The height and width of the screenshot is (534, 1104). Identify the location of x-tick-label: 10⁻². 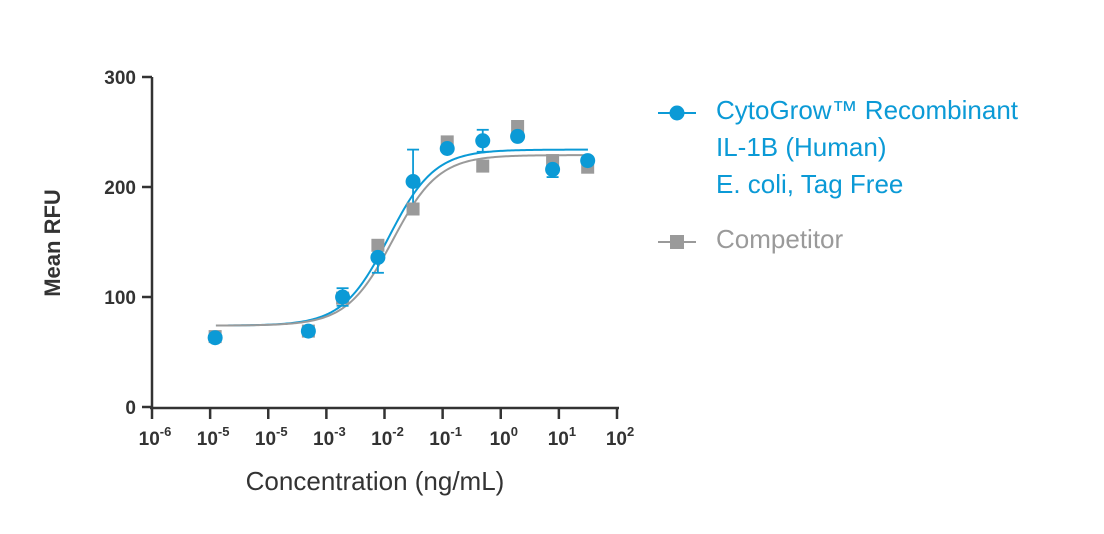
(387, 437).